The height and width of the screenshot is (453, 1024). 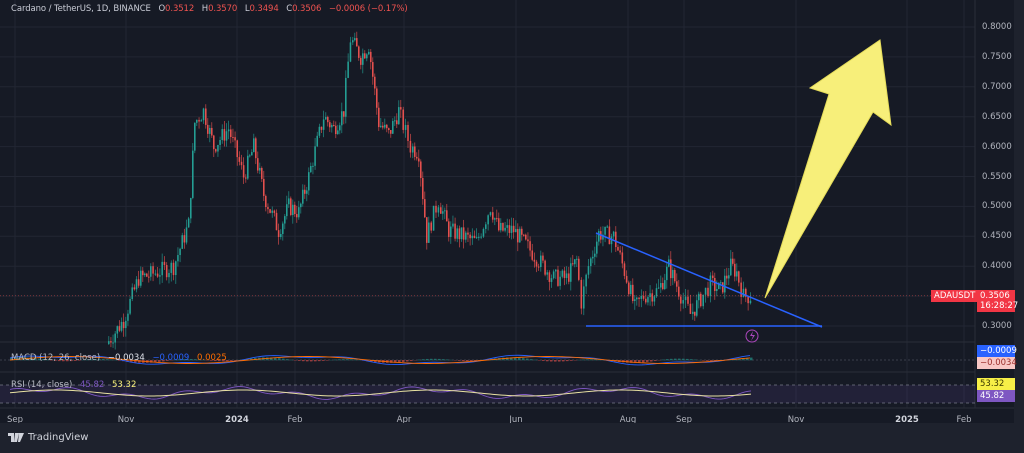 What do you see at coordinates (81, 9) in the screenshot?
I see `symbol-name: Cardano / TetherUS, 1D, BINANCE` at bounding box center [81, 9].